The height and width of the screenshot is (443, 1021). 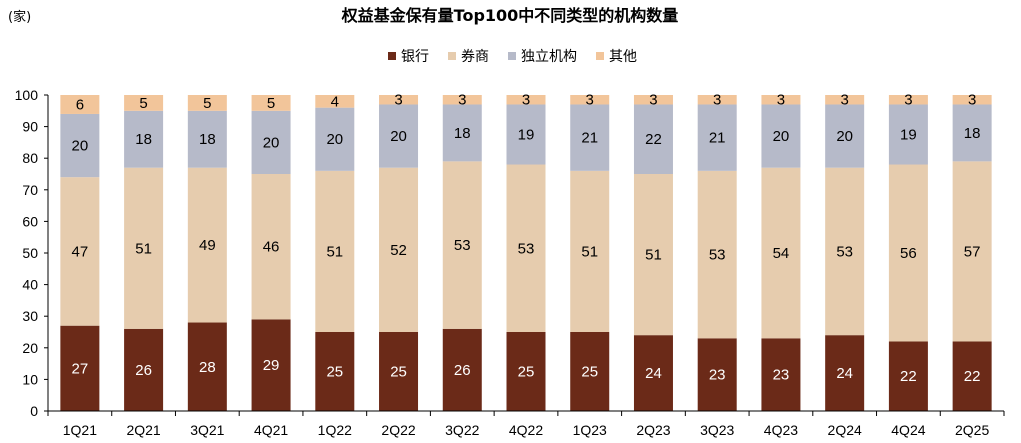 I want to click on data-label: 18, so click(x=143, y=139).